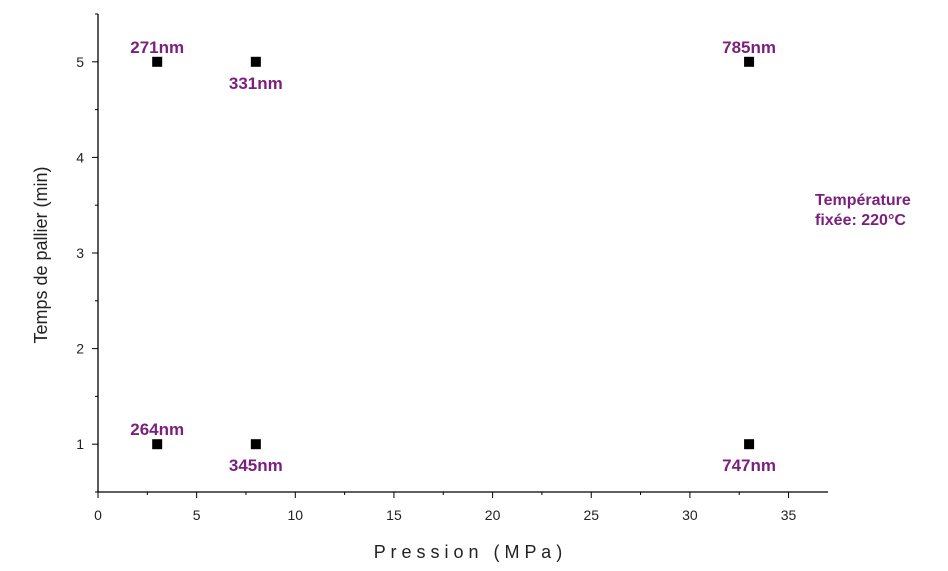  I want to click on y-tick-label: 1, so click(80, 444).